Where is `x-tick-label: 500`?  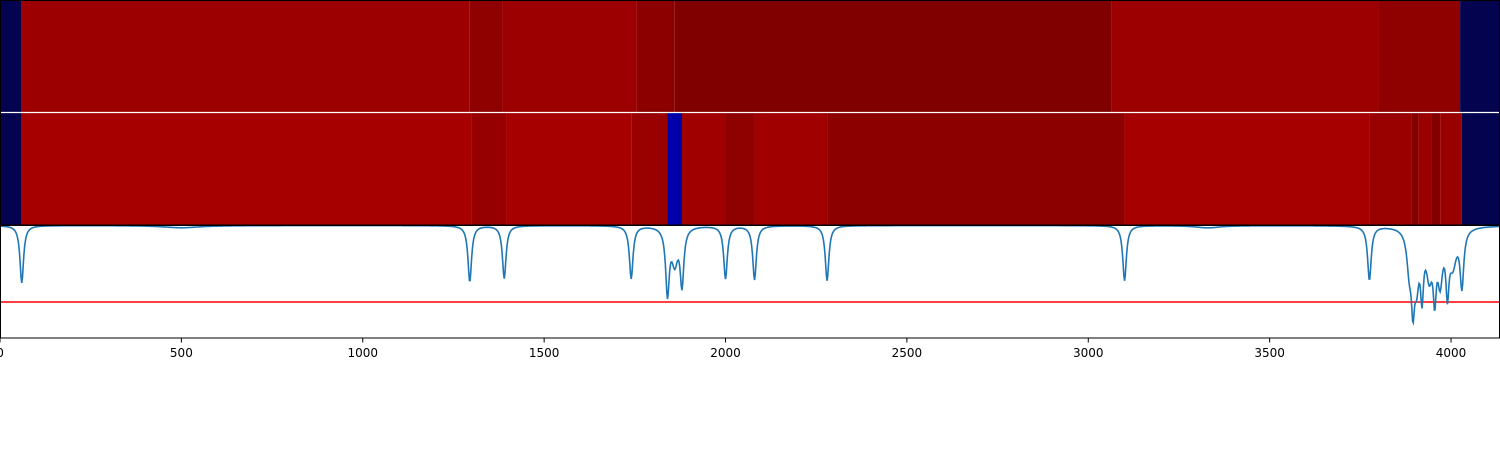 x-tick-label: 500 is located at coordinates (181, 353).